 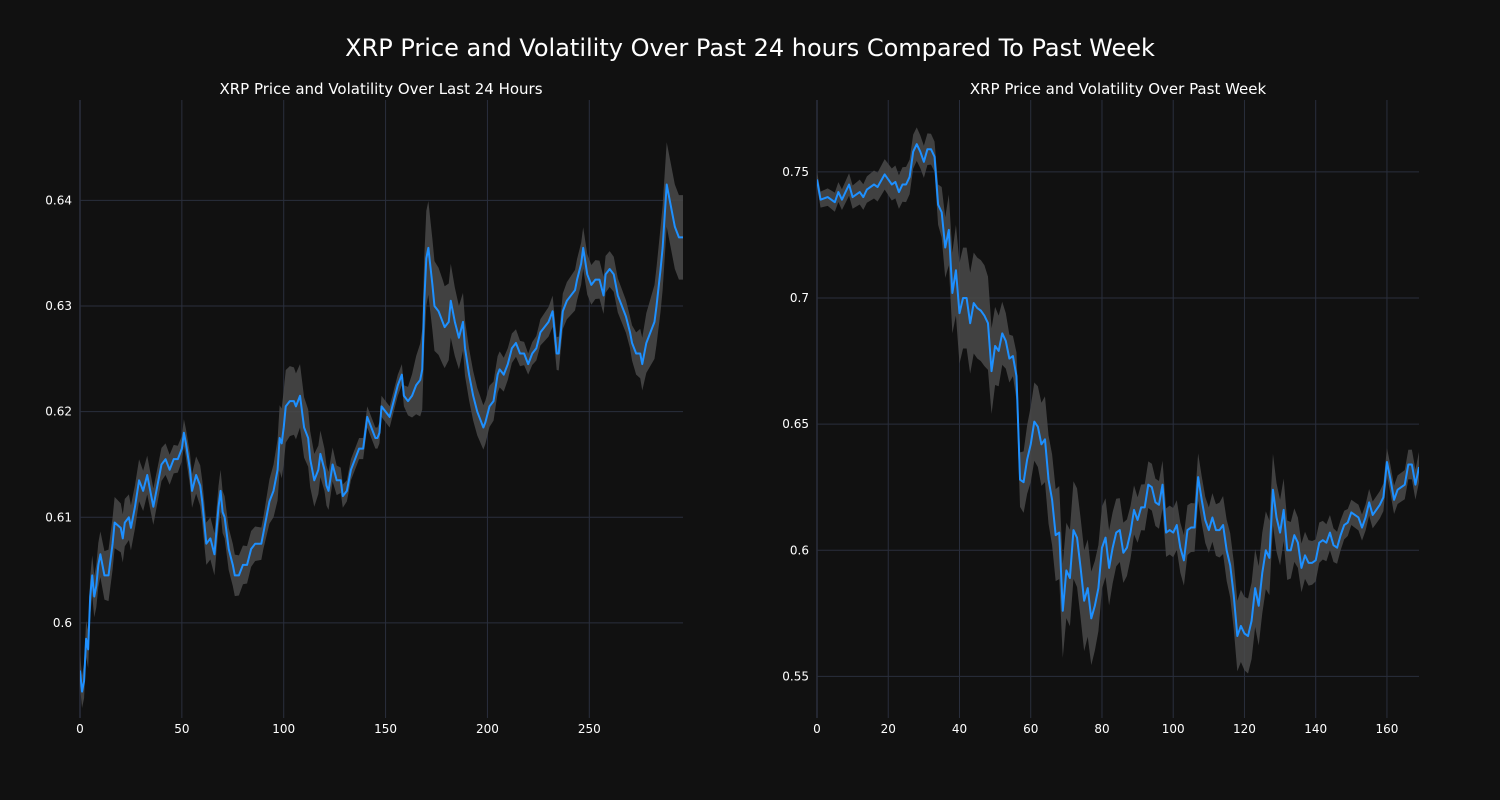 What do you see at coordinates (888, 729) in the screenshot?
I see `x-tick-label: 20` at bounding box center [888, 729].